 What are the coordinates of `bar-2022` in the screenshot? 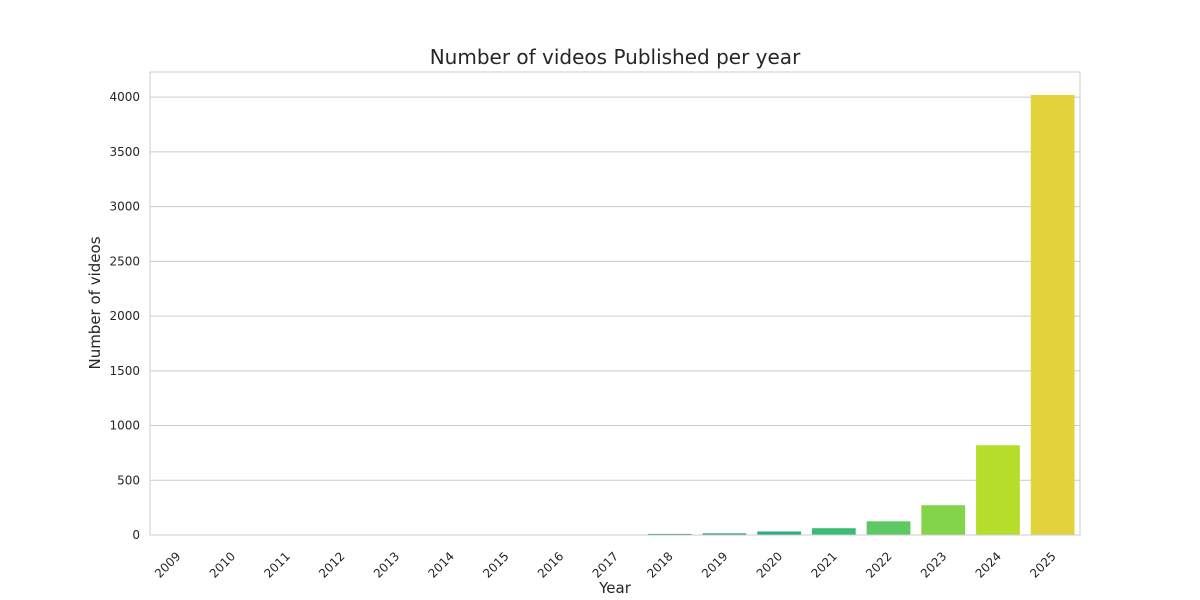 It's located at (888, 528).